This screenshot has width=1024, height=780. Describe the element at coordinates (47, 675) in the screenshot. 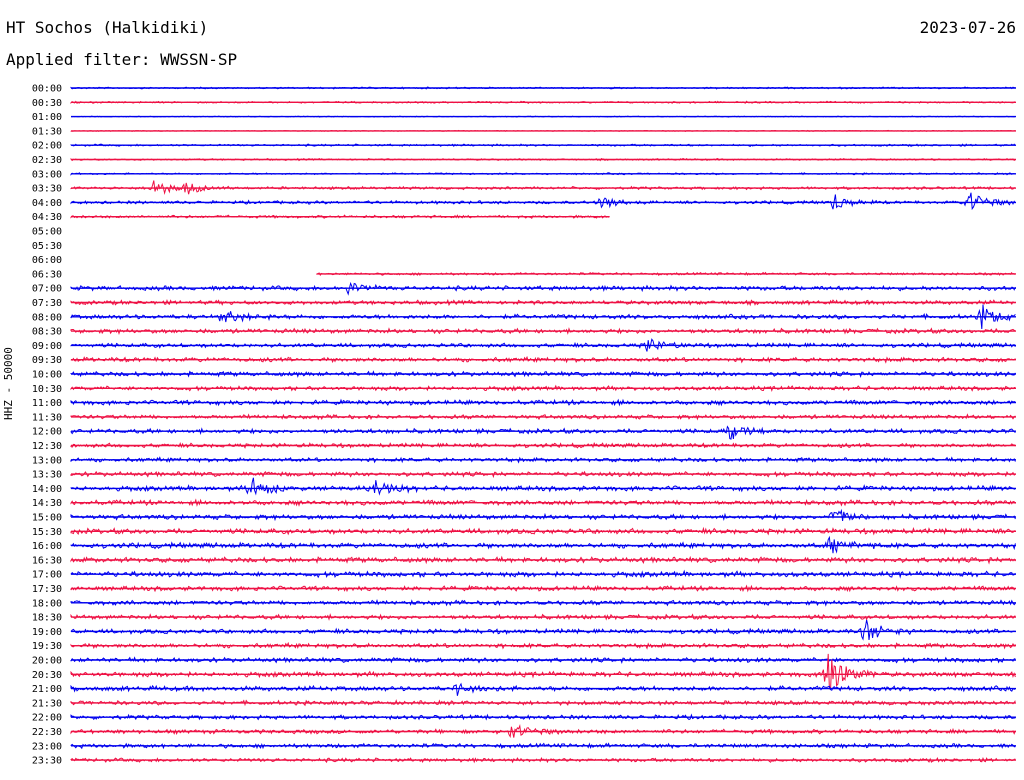

I see `row-time-label: 20:30` at that location.